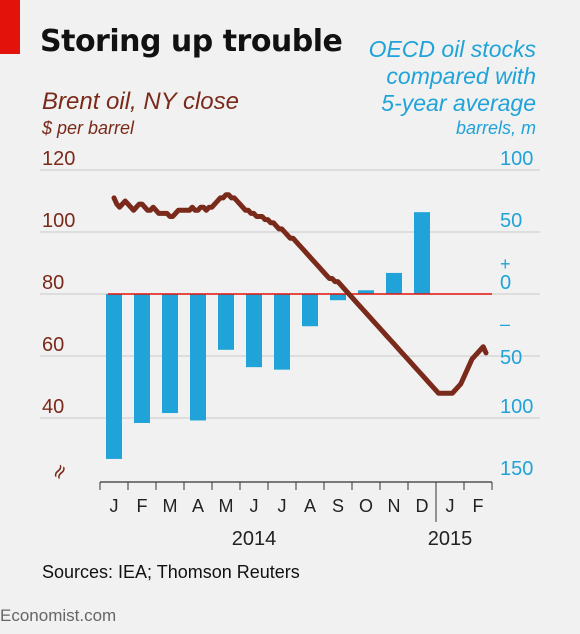 This screenshot has width=580, height=634. I want to click on month-label: S, so click(338, 506).